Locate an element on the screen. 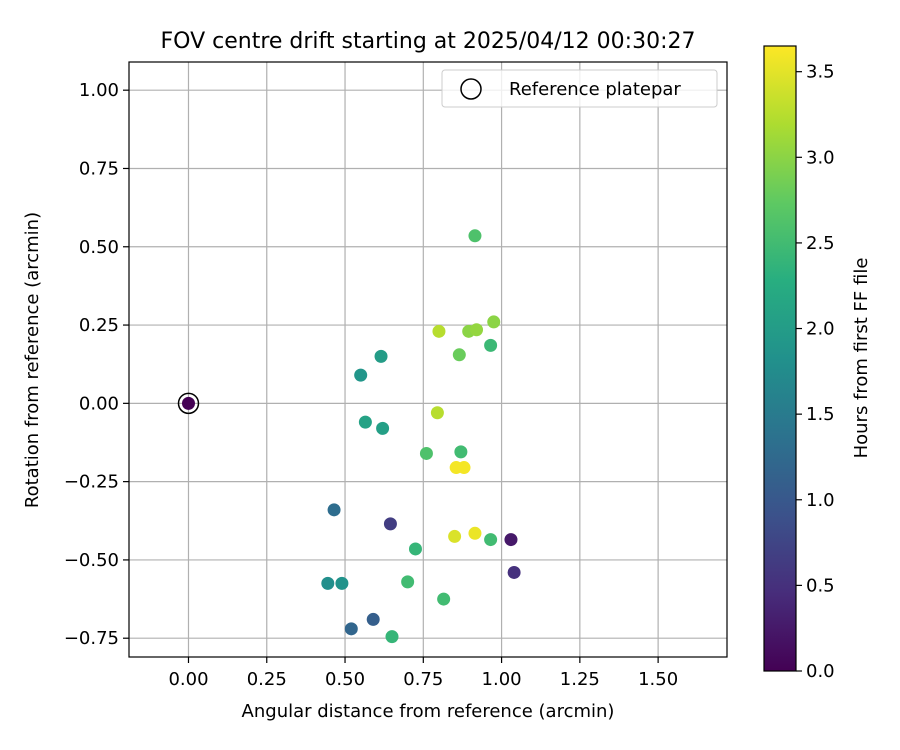 The height and width of the screenshot is (750, 900). colorbar-tick-label: 1.5 is located at coordinates (820, 414).